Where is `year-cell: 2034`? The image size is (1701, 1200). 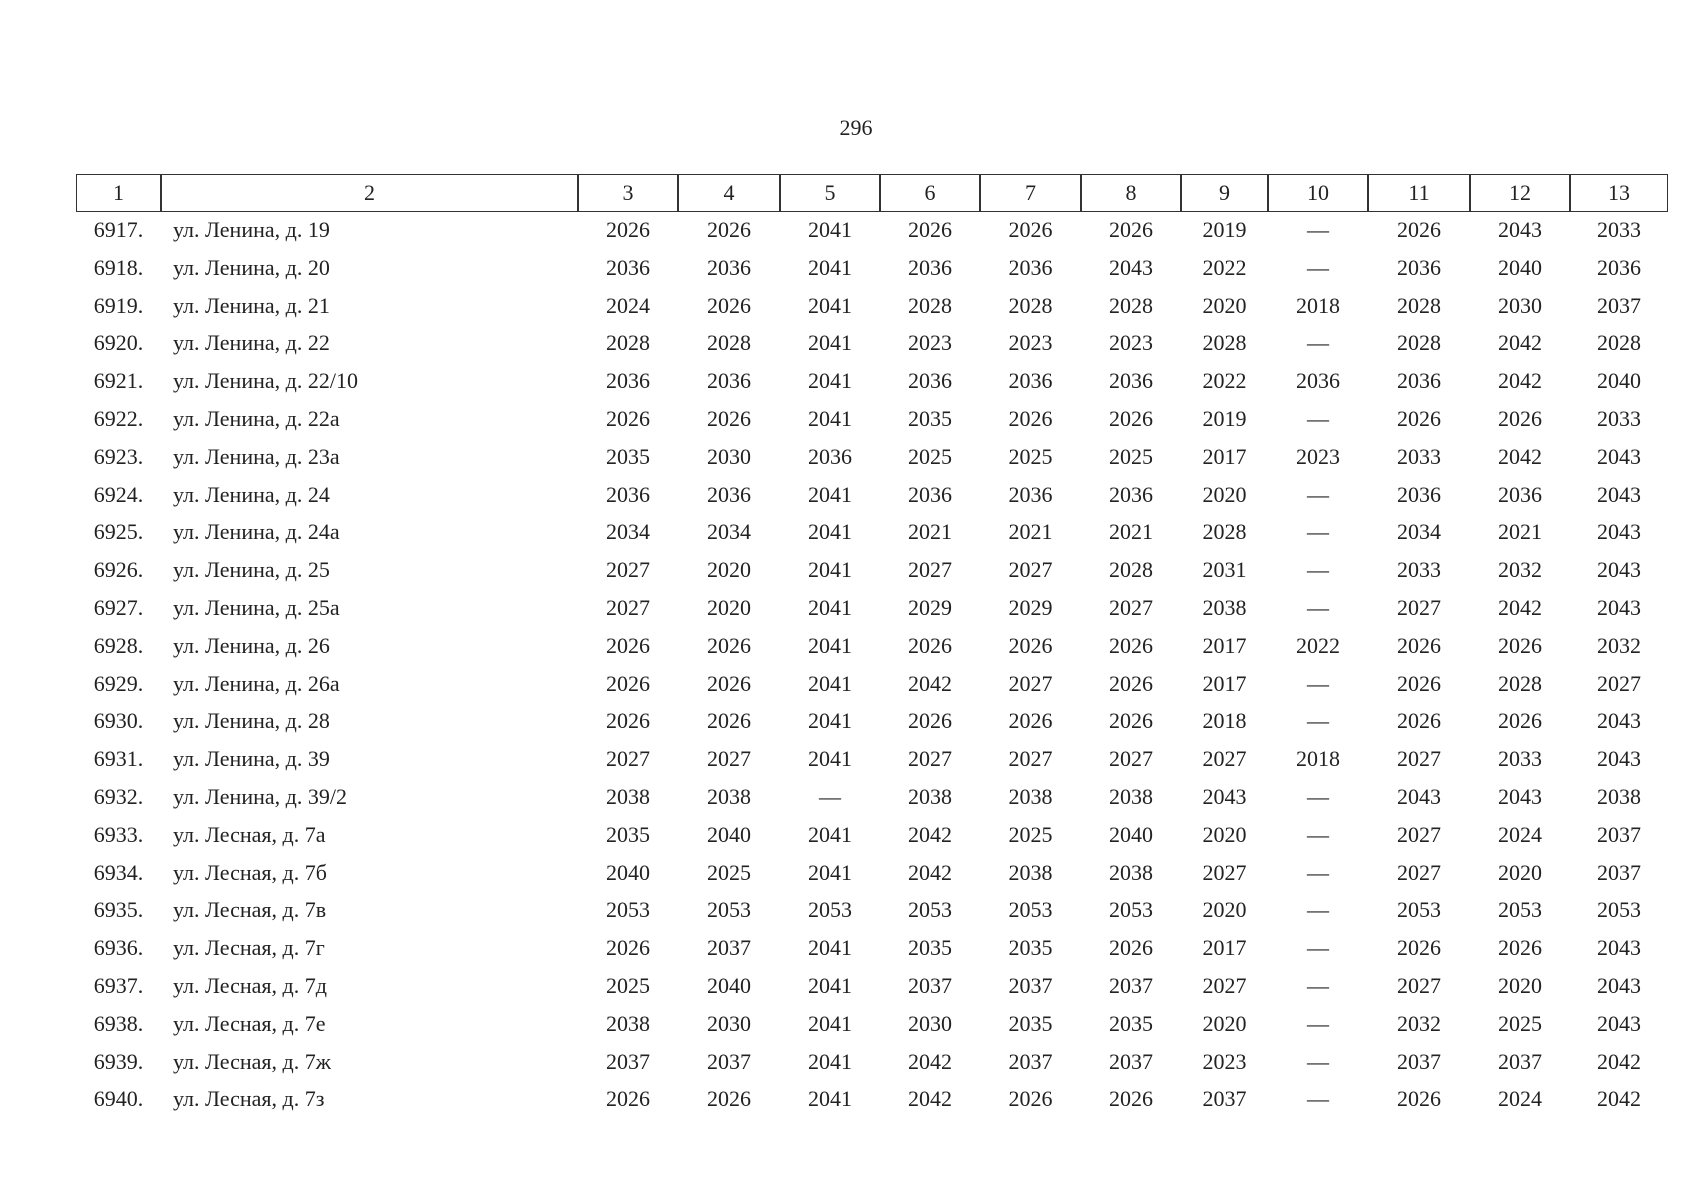
year-cell: 2034 is located at coordinates (628, 532).